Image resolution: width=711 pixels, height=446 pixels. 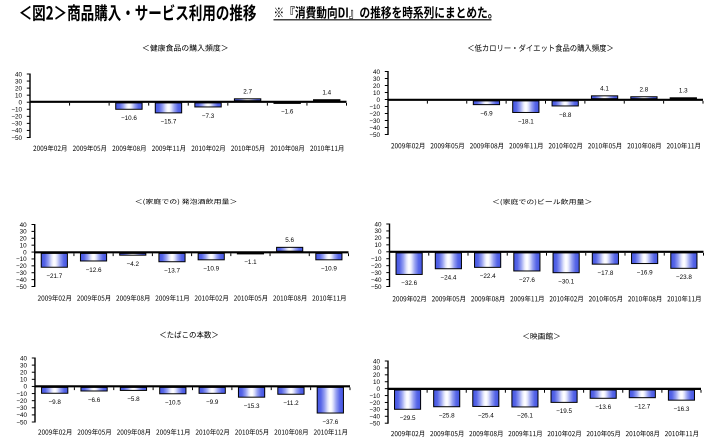 What do you see at coordinates (94, 400) in the screenshot?
I see `svg-text: −6.6` at bounding box center [94, 400].